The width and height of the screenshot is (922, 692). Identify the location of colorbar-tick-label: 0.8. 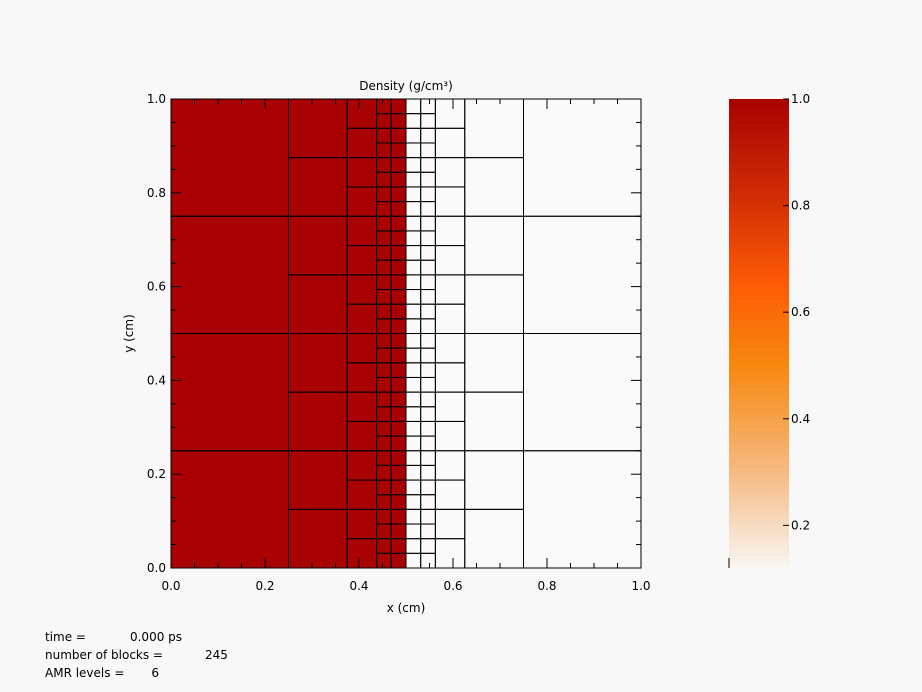
(800, 206).